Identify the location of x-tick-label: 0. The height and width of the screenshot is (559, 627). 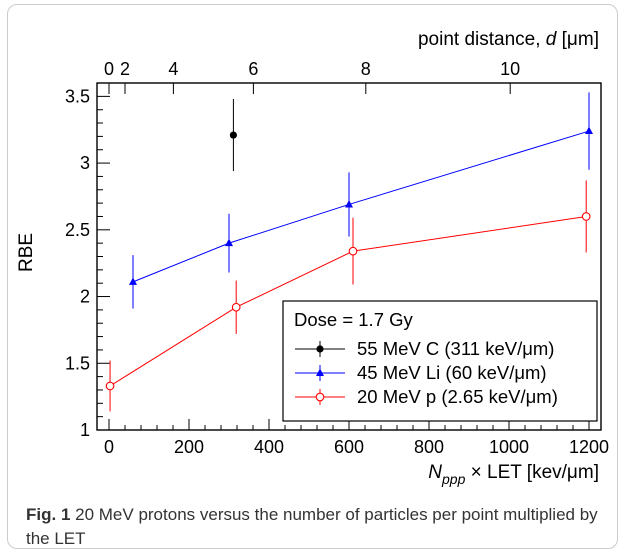
(109, 447).